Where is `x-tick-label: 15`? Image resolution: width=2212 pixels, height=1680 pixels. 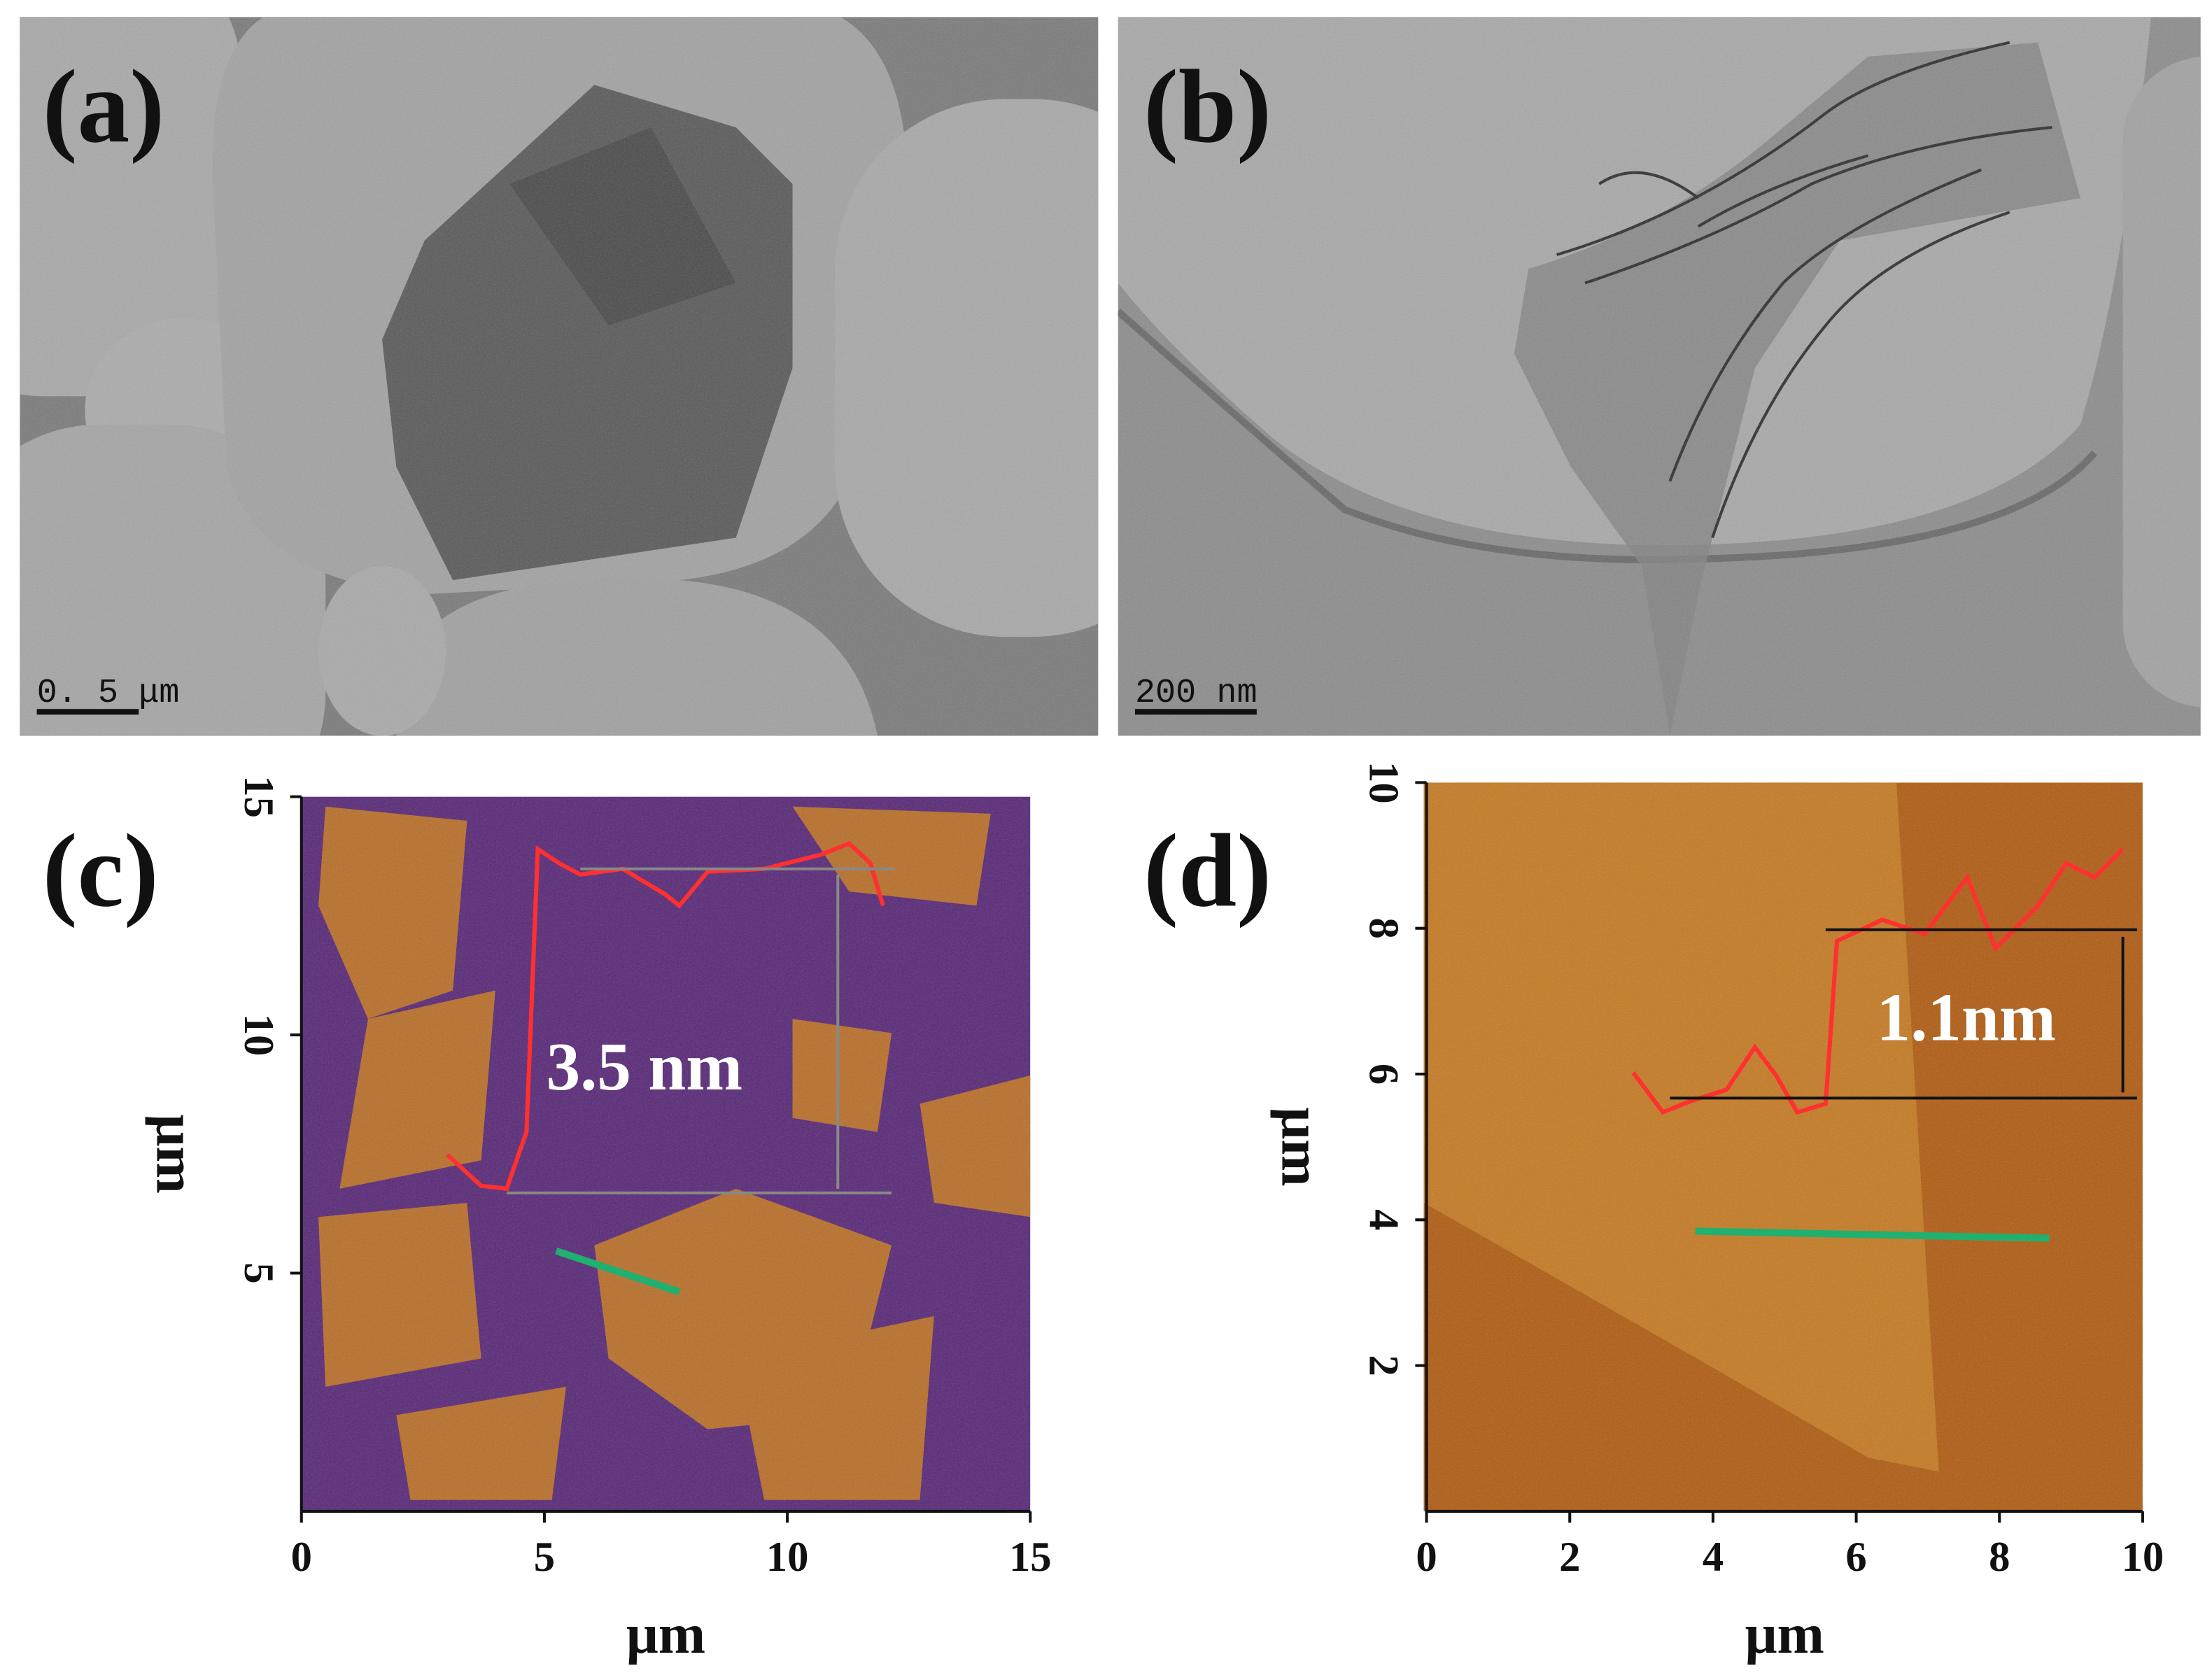
x-tick-label: 15 is located at coordinates (1030, 1557).